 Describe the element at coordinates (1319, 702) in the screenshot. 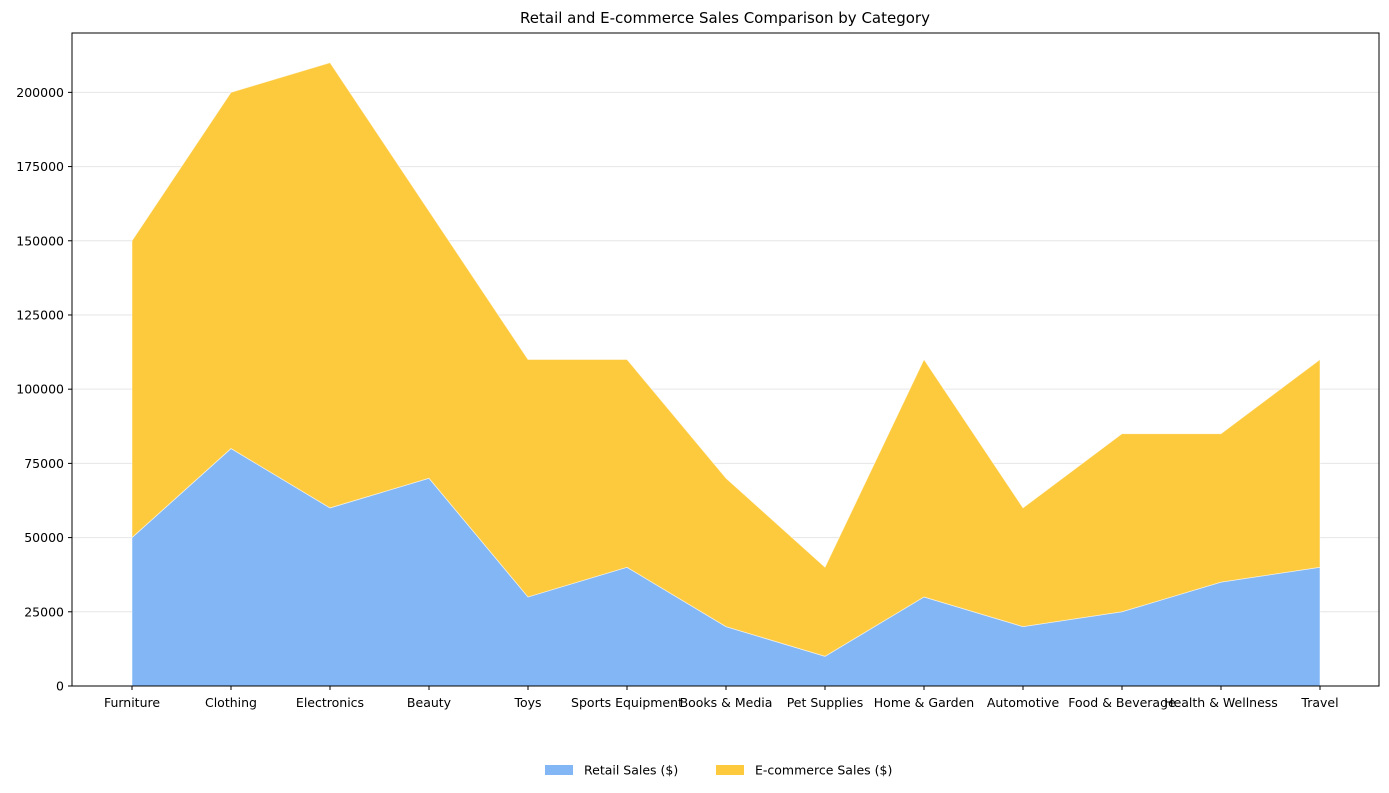

I see `x-tick-label: Travel` at that location.